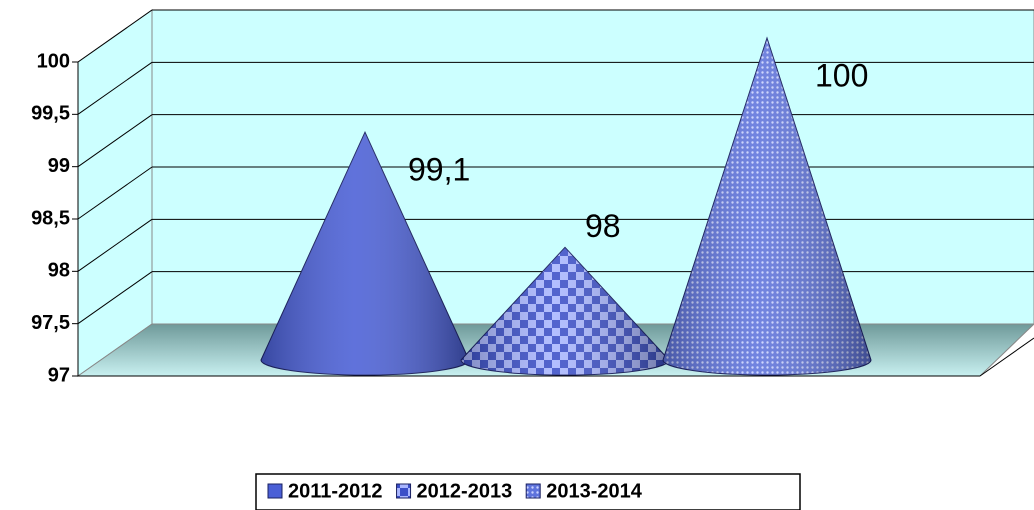  Describe the element at coordinates (603, 226) in the screenshot. I see `value-label: 98` at that location.